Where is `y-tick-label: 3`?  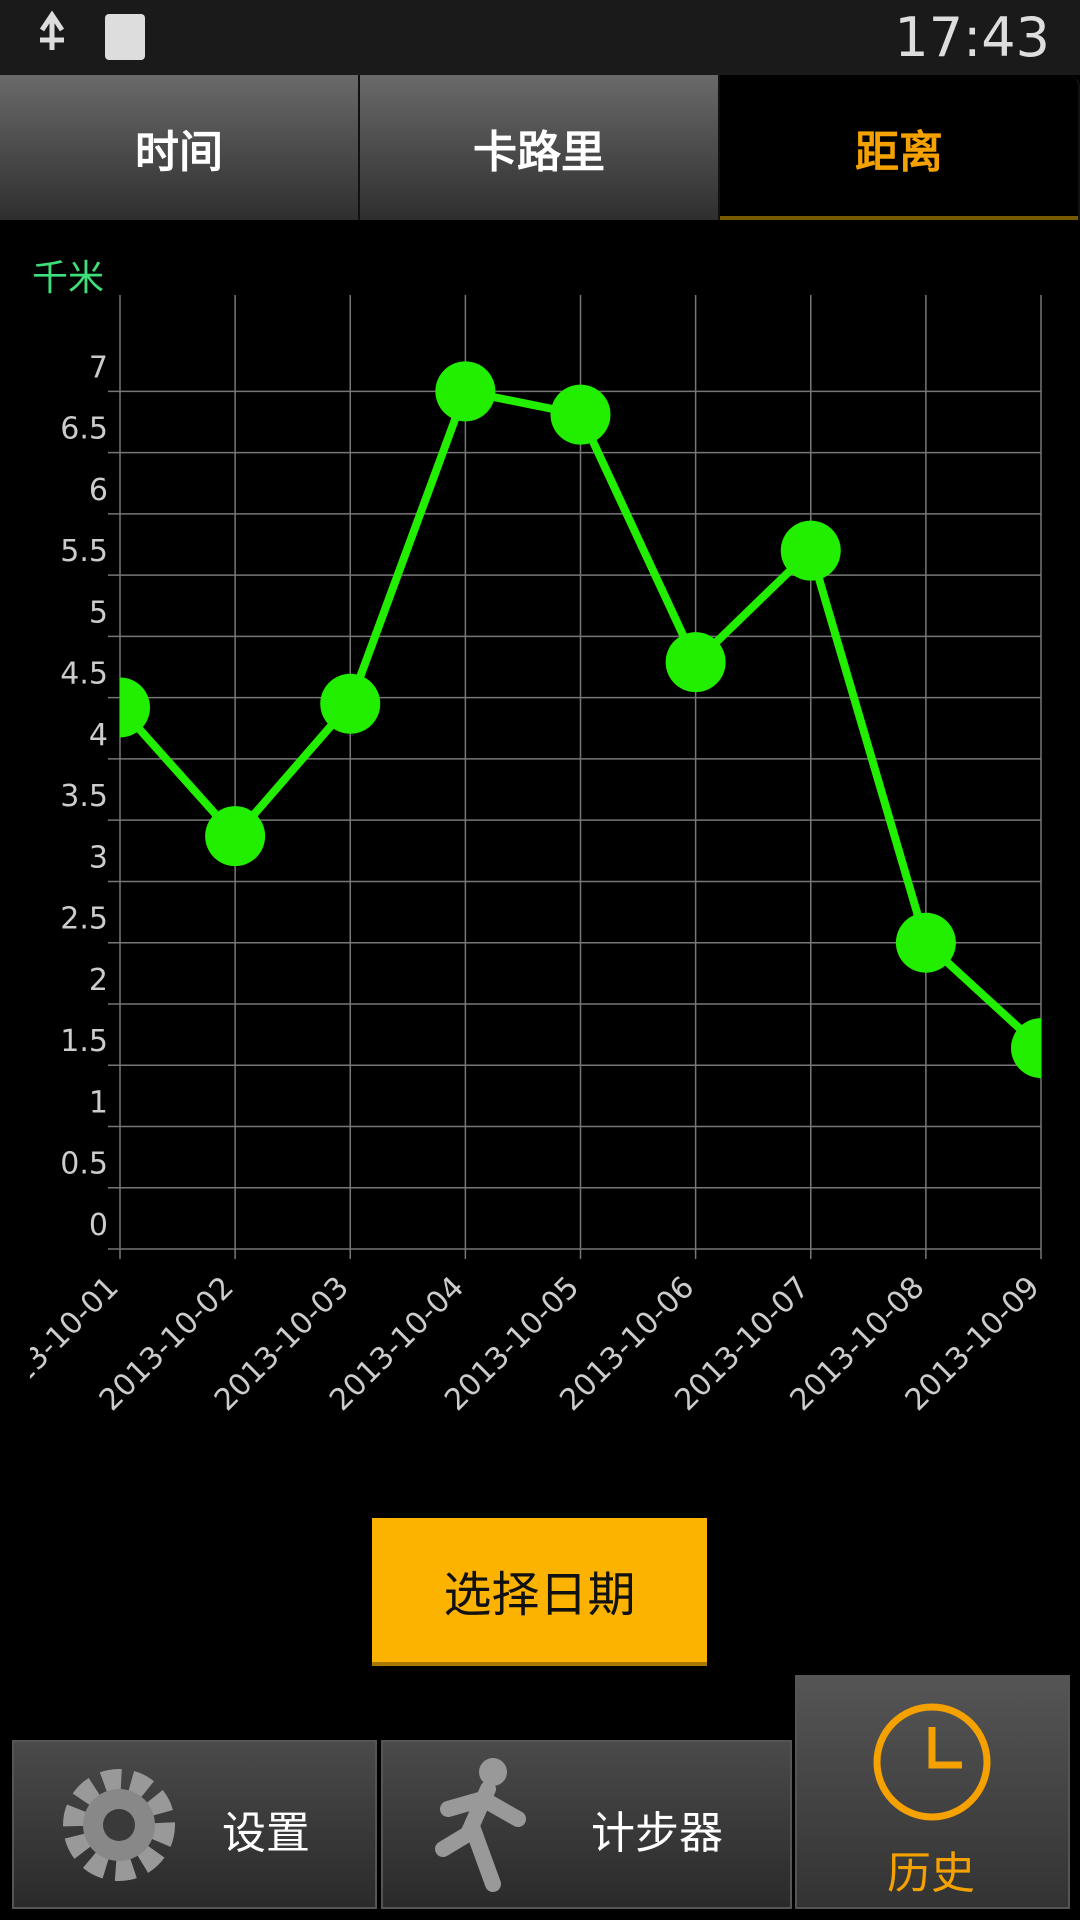 y-tick-label: 3 is located at coordinates (98, 857).